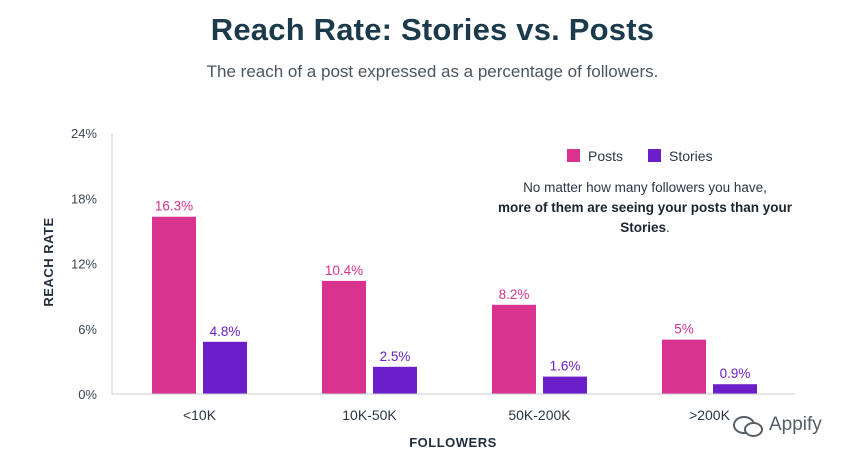 The height and width of the screenshot is (466, 865). I want to click on data-label-stories: 0.9%, so click(735, 373).